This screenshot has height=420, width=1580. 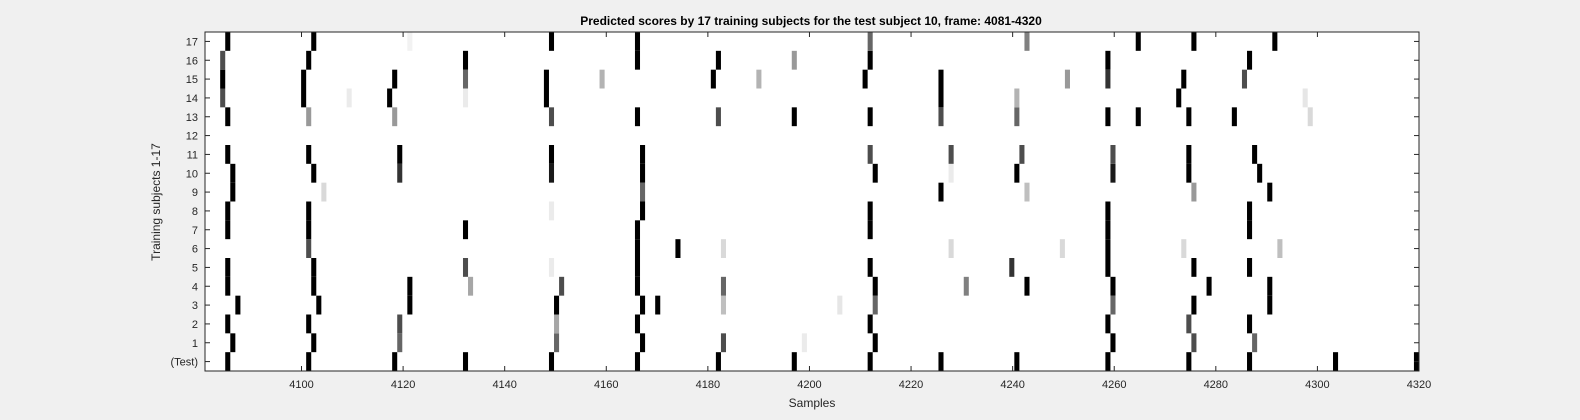 What do you see at coordinates (403, 385) in the screenshot?
I see `x-tick-label-4120: 4120` at bounding box center [403, 385].